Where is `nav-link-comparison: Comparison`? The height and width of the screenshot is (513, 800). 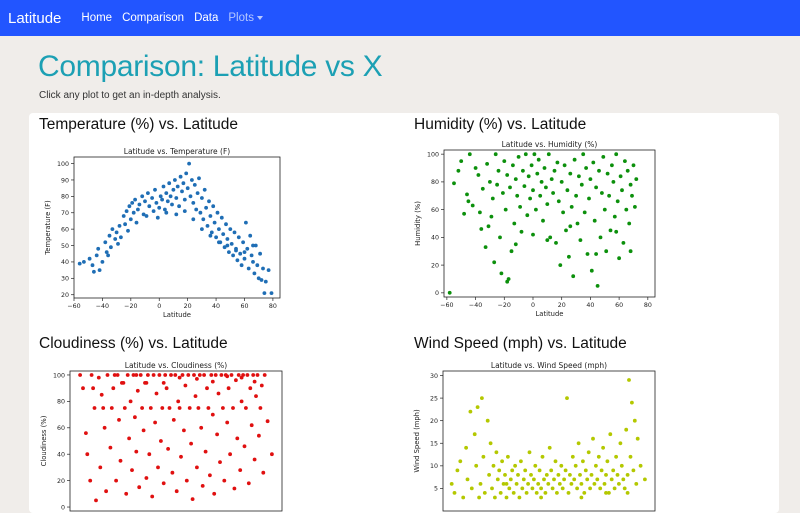
nav-link-comparison: Comparison is located at coordinates (153, 18).